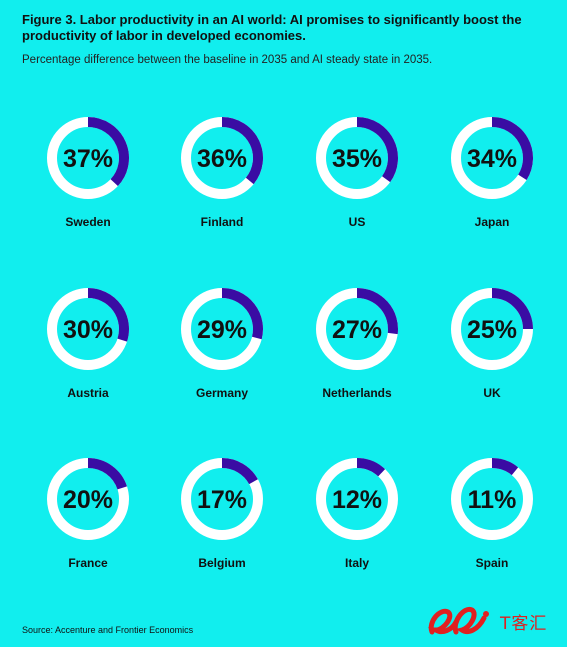 This screenshot has width=567, height=647. I want to click on donut-us: 35% US, so click(357, 173).